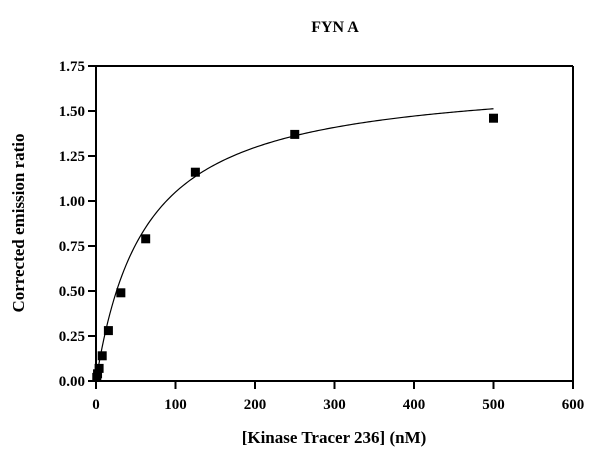 This screenshot has width=594, height=454. Describe the element at coordinates (77, 224) in the screenshot. I see `y-axis-ticks: 0.00 0.25 0.50 0.75 1.00 1.25 1.50 1.75` at that location.